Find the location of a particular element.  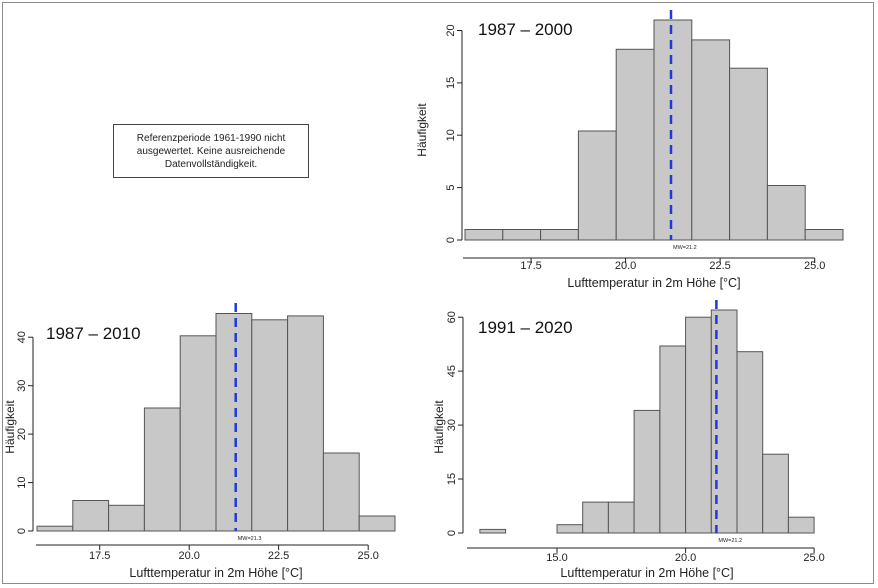

y-tick-label: 60 is located at coordinates (452, 317).